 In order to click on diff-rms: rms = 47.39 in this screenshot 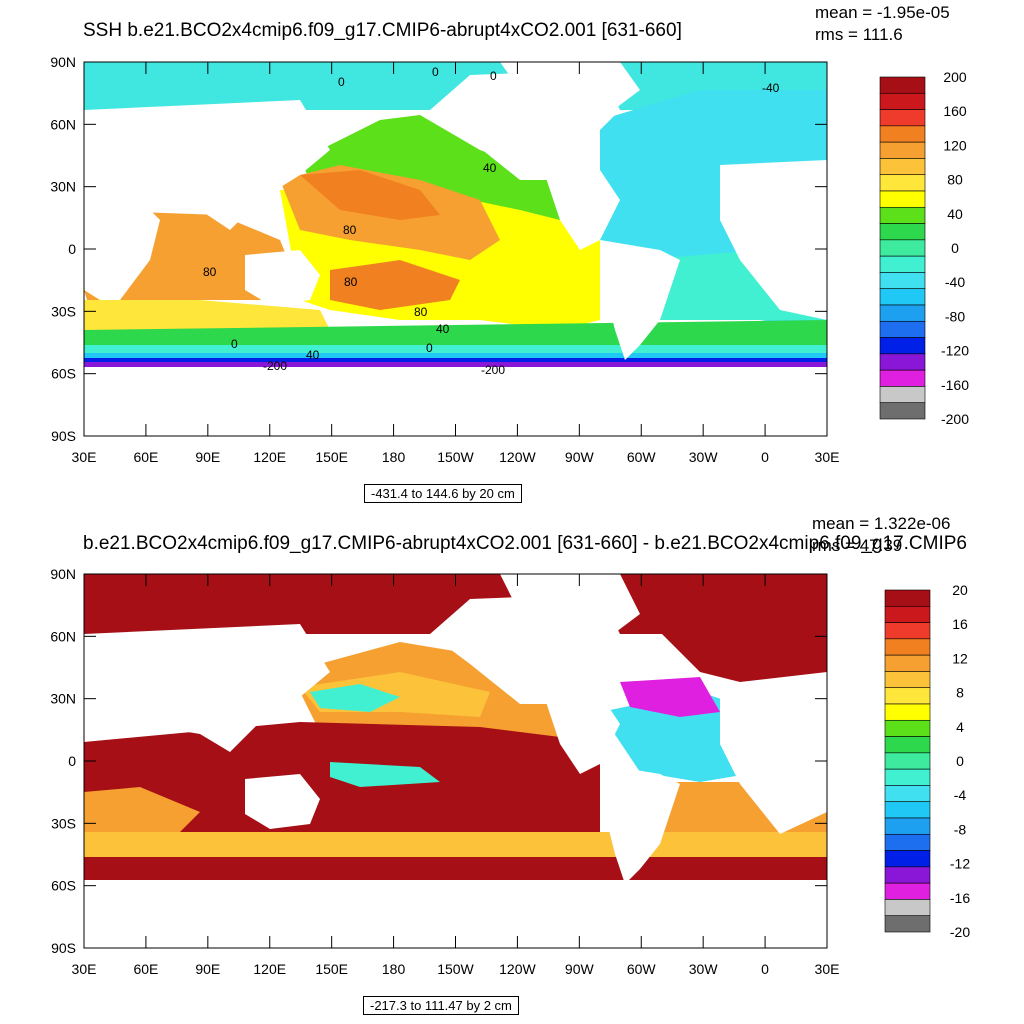, I will do `click(857, 545)`.